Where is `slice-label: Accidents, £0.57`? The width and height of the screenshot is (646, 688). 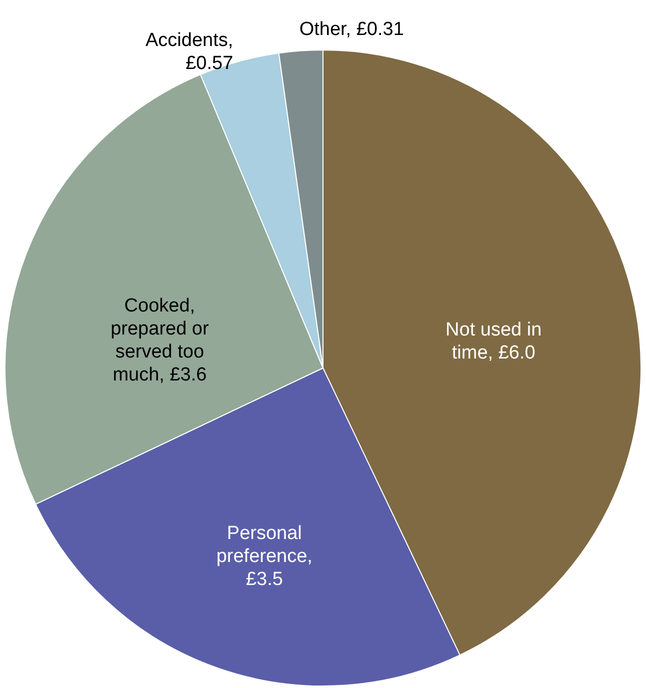 slice-label: Accidents, £0.57 is located at coordinates (190, 52).